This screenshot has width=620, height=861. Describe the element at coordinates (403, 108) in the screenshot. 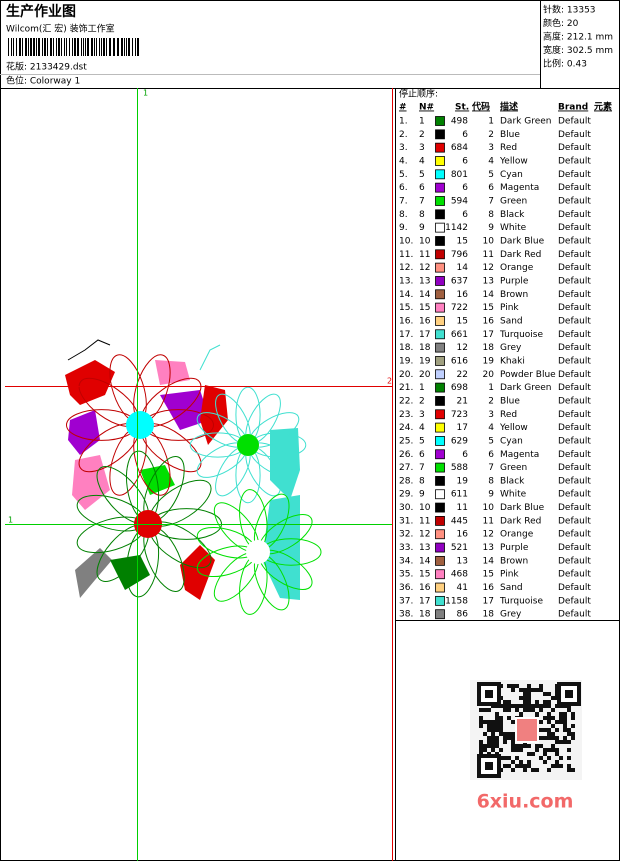

I see `column-header: #` at that location.